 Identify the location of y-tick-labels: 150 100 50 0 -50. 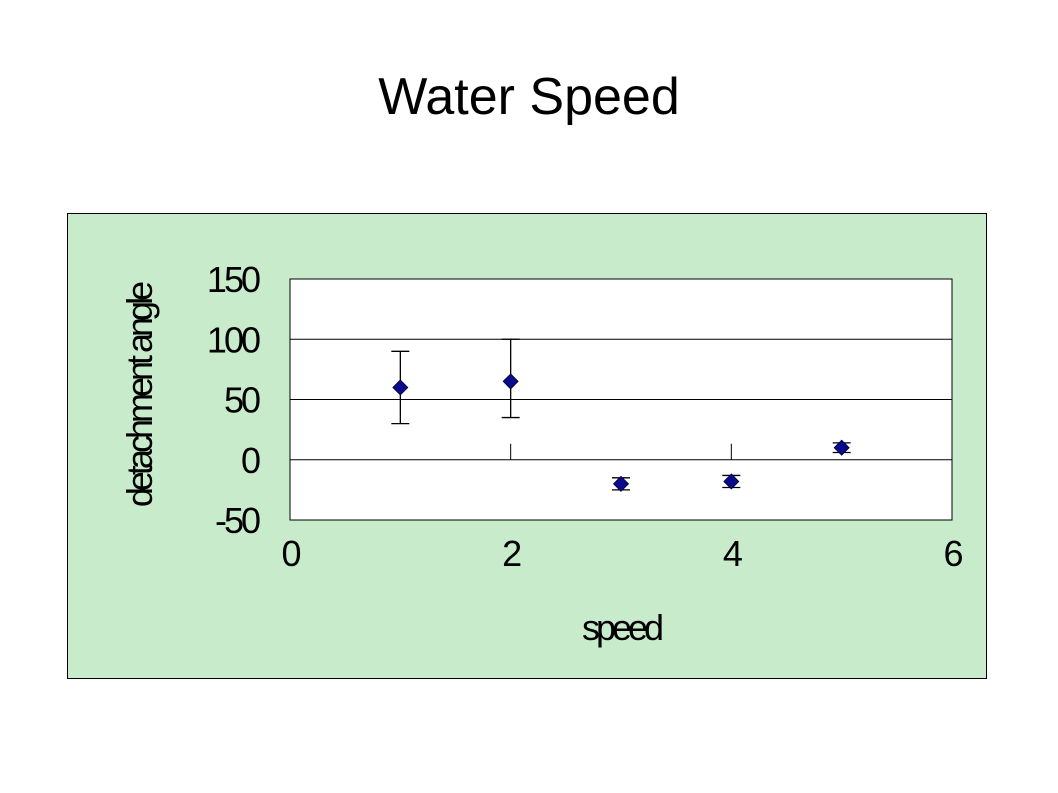
(235, 400).